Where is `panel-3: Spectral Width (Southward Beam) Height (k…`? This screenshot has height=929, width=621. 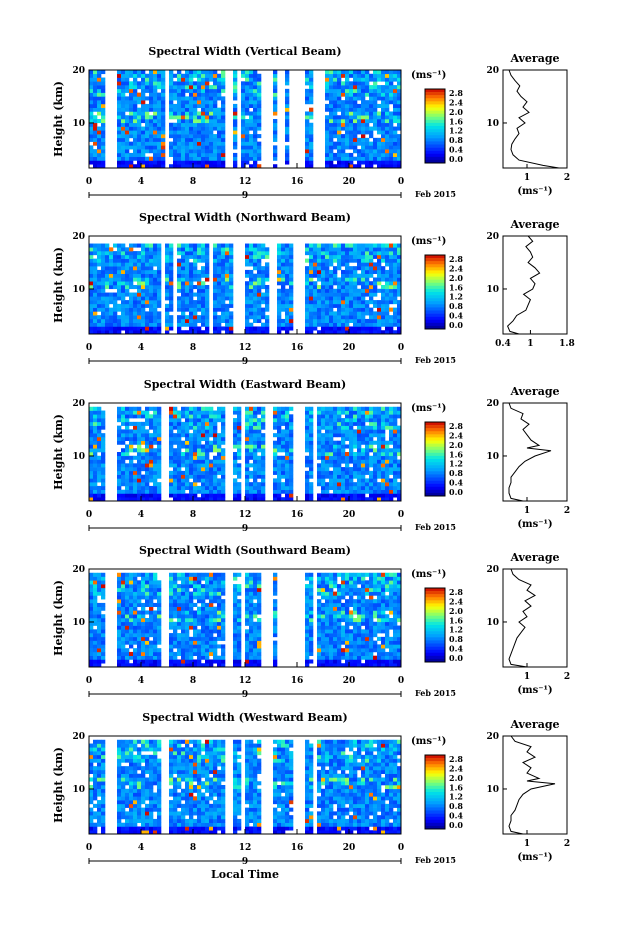
panel-3: Spectral Width (Southward Beam) Height (k… is located at coordinates (311, 622).